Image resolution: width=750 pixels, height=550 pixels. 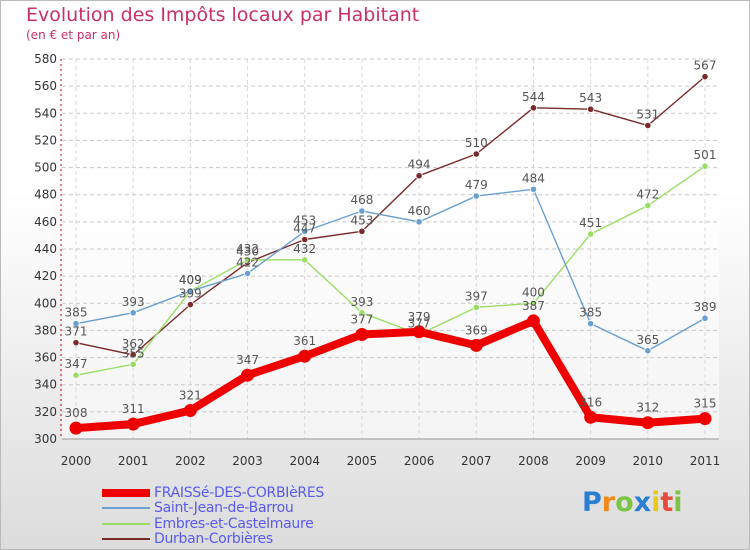 What do you see at coordinates (190, 461) in the screenshot?
I see `x-tick-label: 2002` at bounding box center [190, 461].